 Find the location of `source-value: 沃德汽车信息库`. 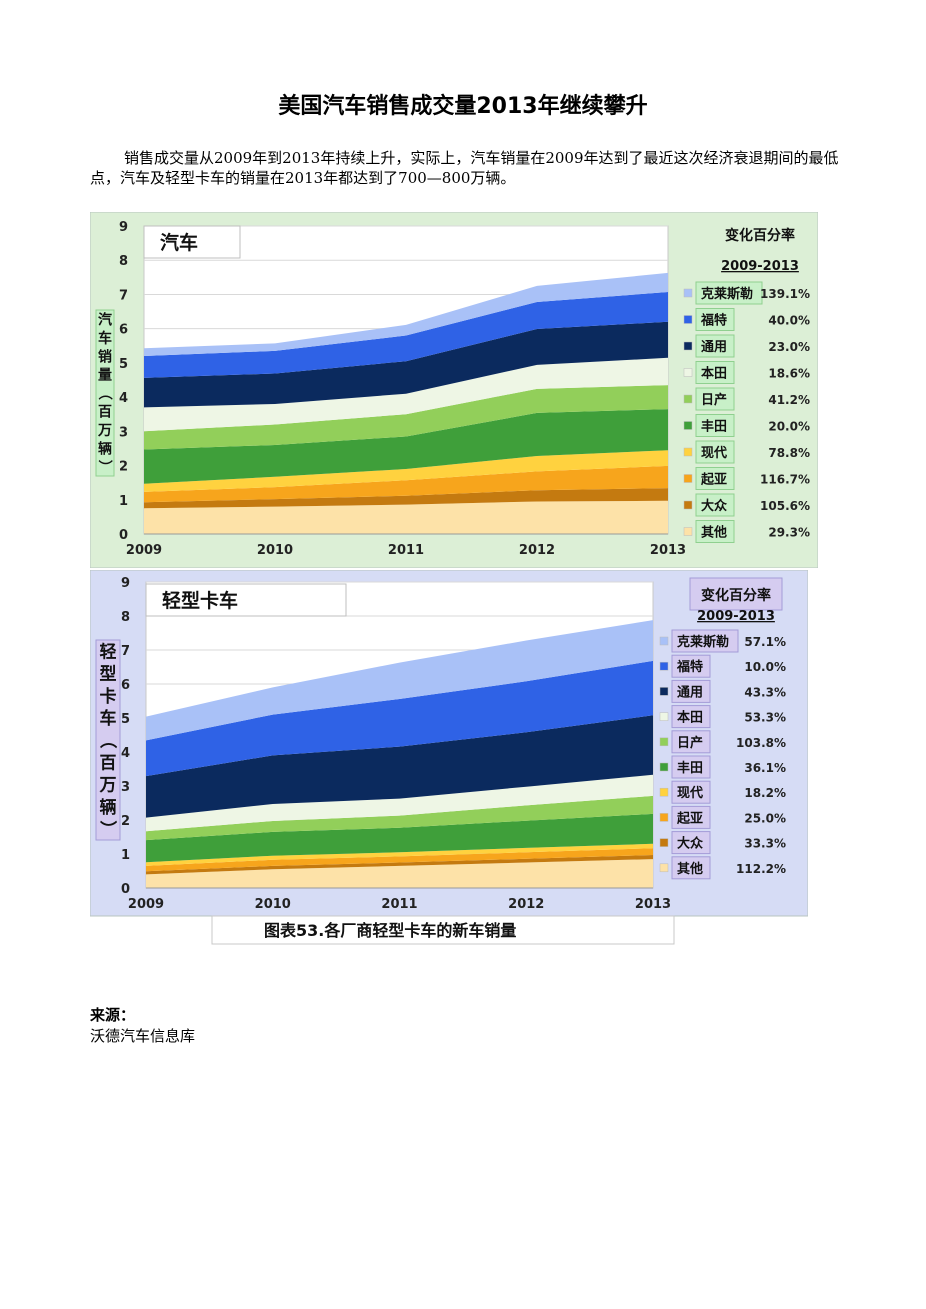

source-value: 沃德汽车信息库 is located at coordinates (143, 1036).